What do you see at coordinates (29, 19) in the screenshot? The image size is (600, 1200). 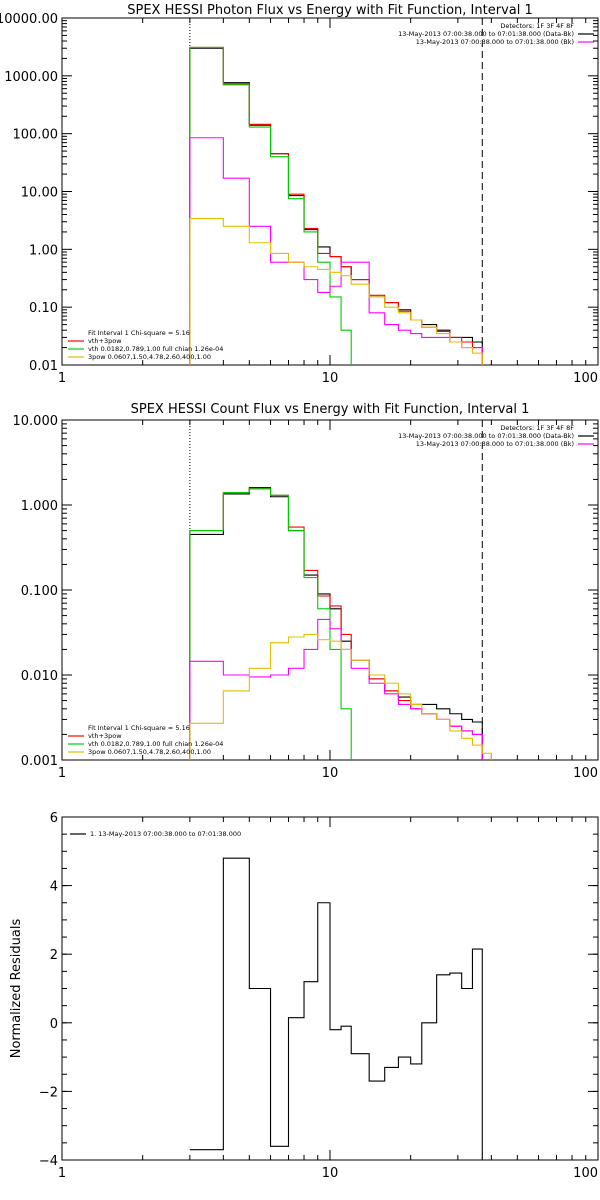 I see `y-tick-label: 10000.00` at bounding box center [29, 19].